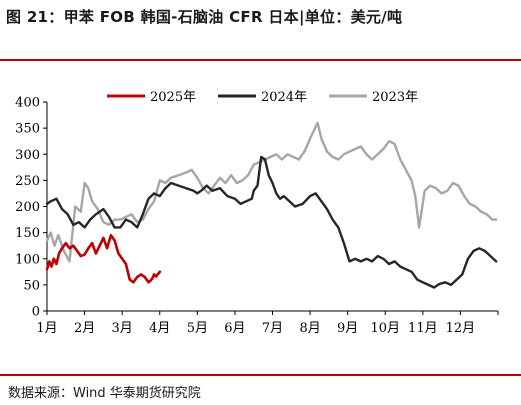 The height and width of the screenshot is (405, 521). Describe the element at coordinates (272, 328) in the screenshot. I see `x-tick-label: 7月` at that location.